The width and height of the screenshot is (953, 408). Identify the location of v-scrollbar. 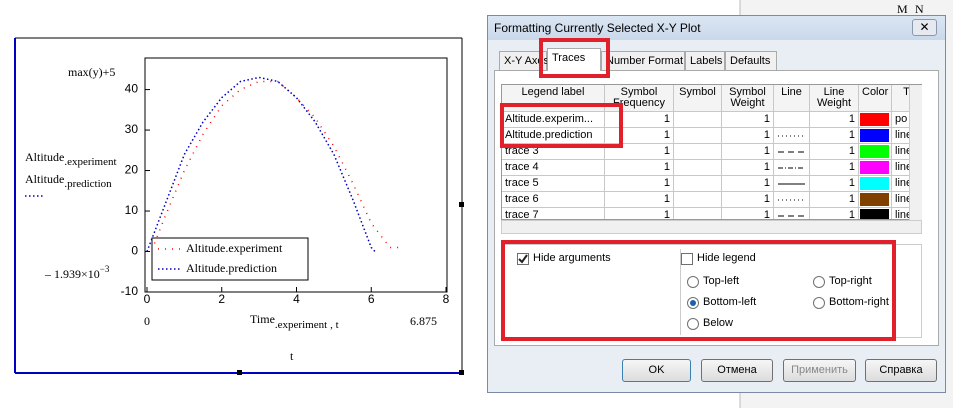
(915, 152).